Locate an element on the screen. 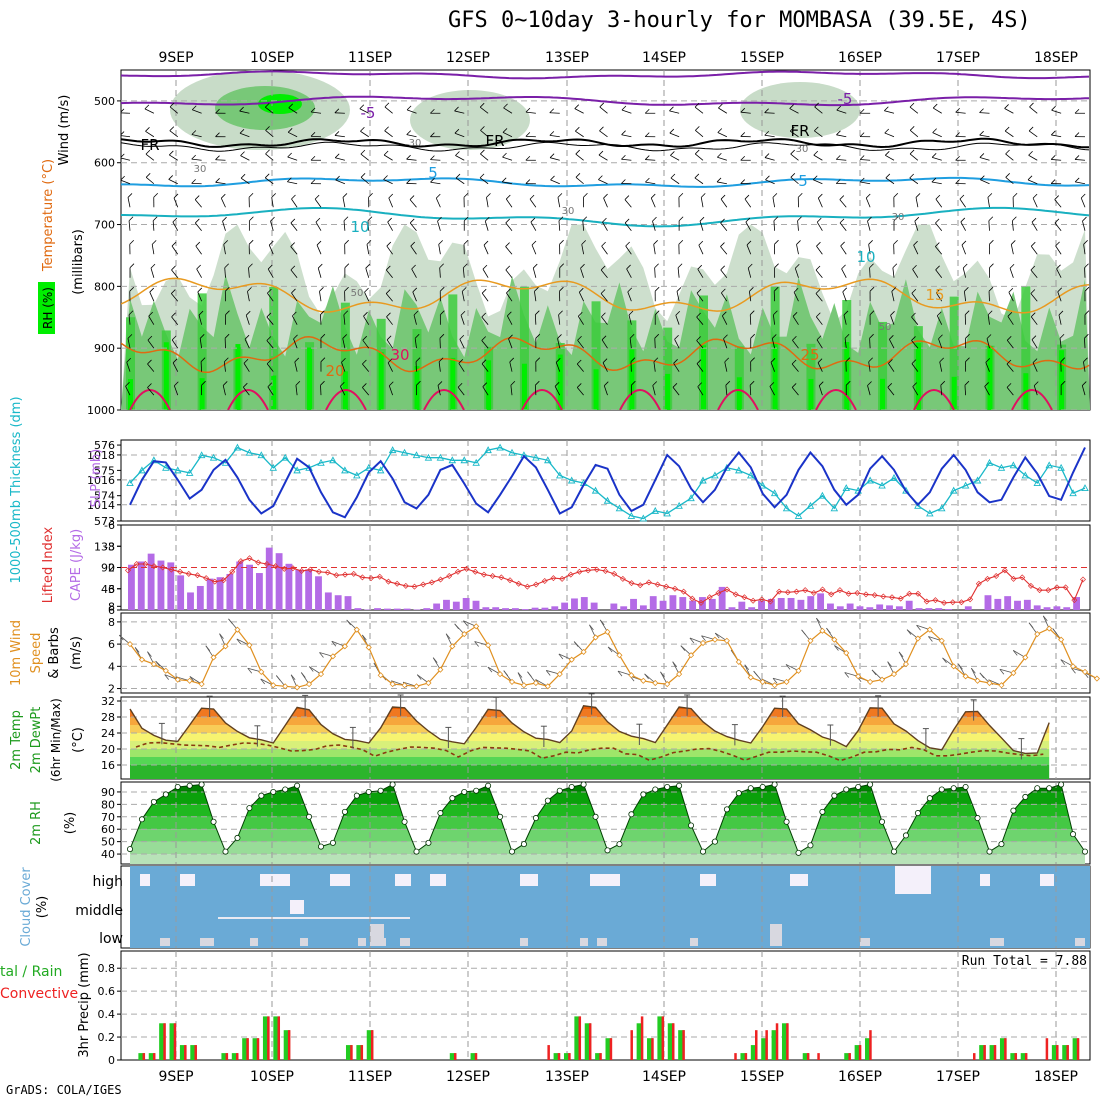 Image resolution: width=1100 pixels, height=1100 pixels. cloud-high-gap is located at coordinates (340, 880).